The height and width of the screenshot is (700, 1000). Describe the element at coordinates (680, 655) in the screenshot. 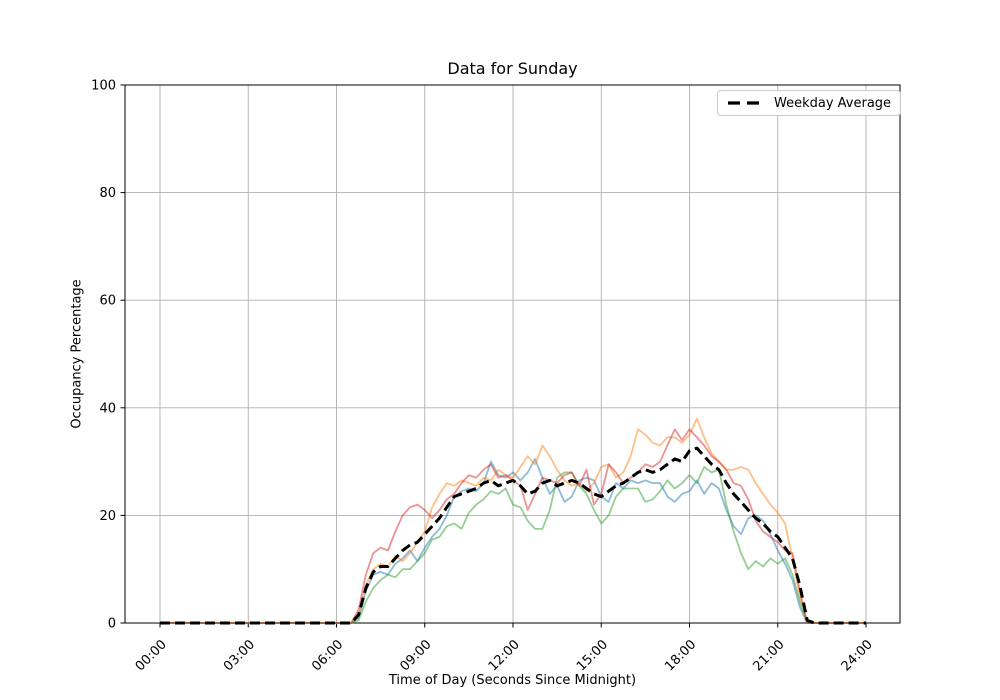

I see `x-tick-label: 18:00` at that location.